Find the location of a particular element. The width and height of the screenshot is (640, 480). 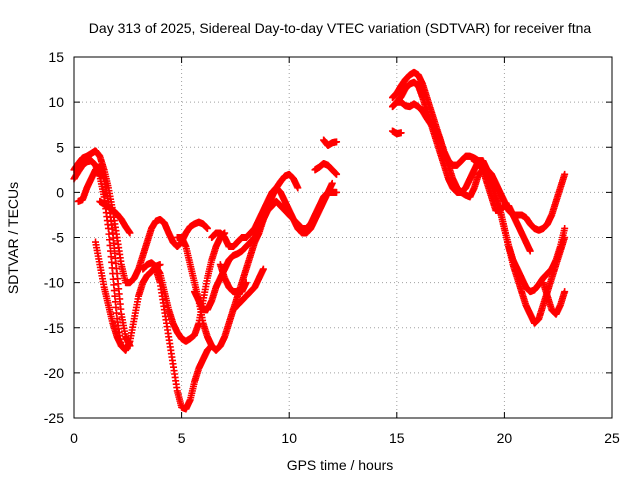

y-tick-label: 5 is located at coordinates (60, 147).